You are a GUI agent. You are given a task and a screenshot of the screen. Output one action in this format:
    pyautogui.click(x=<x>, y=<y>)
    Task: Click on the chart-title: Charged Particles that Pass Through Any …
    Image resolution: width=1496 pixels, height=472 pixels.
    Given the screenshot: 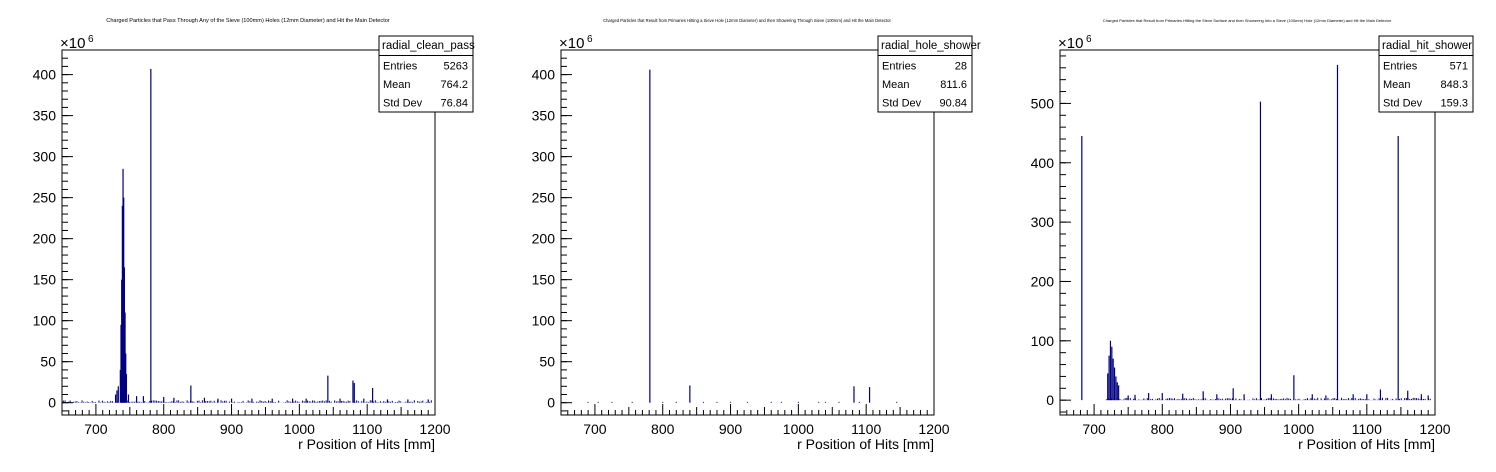 What is the action you would take?
    pyautogui.click(x=248, y=21)
    